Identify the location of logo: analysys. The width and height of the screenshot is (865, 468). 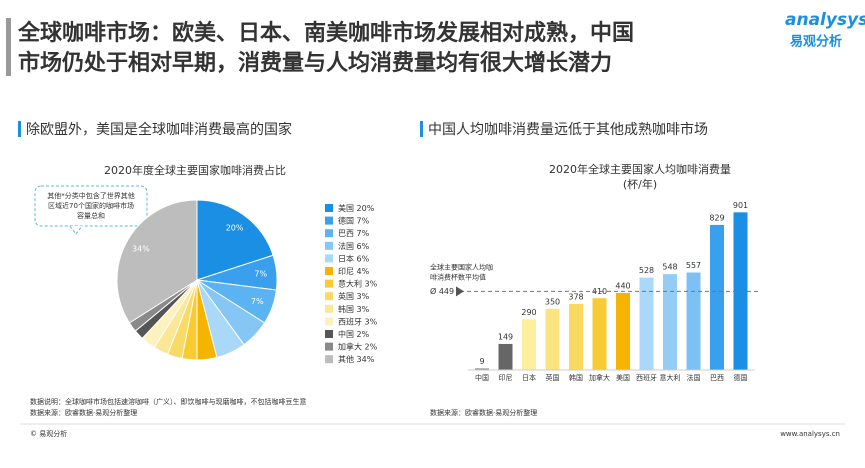
(825, 20).